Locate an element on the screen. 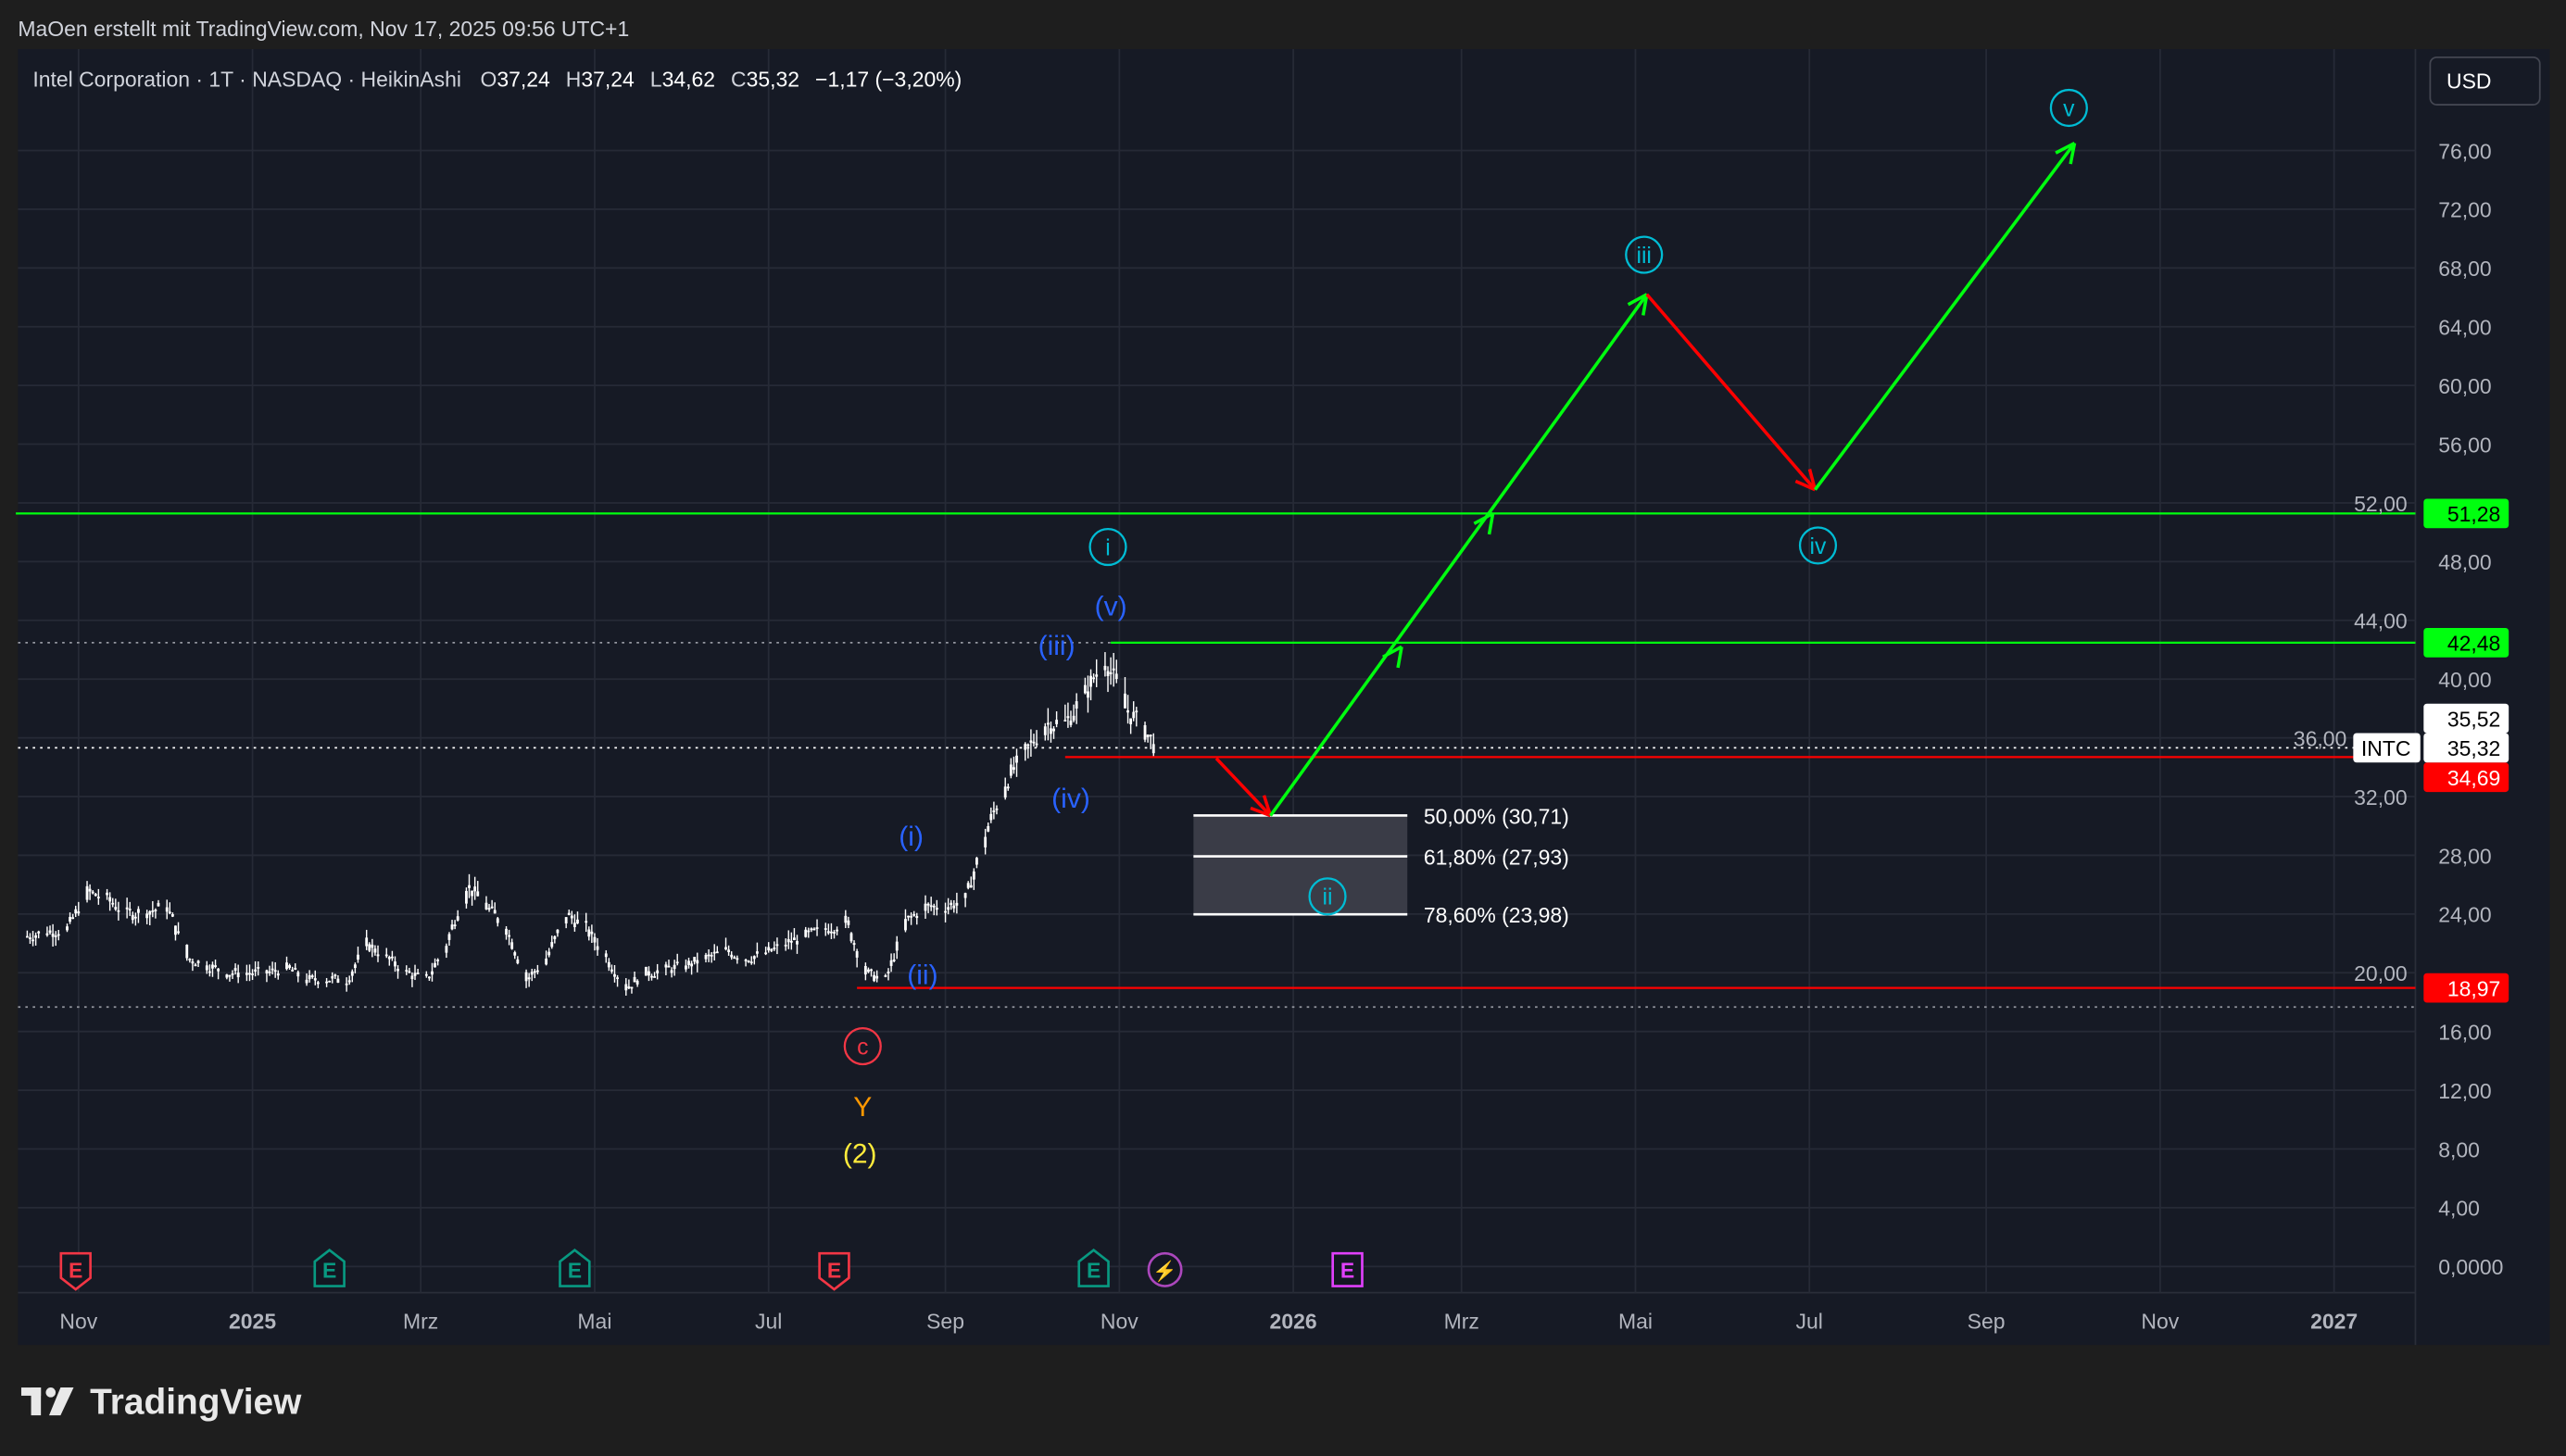 This screenshot has height=1456, width=2566. earnings-icon is located at coordinates (75, 1271).